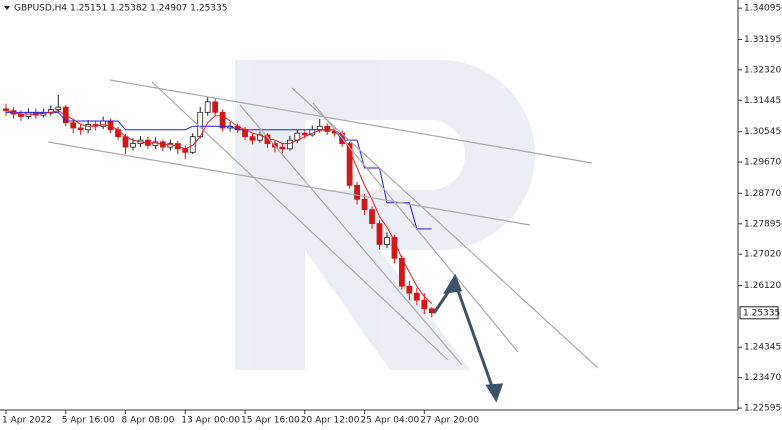  I want to click on y-tick-label: 1.31445, so click(762, 101).